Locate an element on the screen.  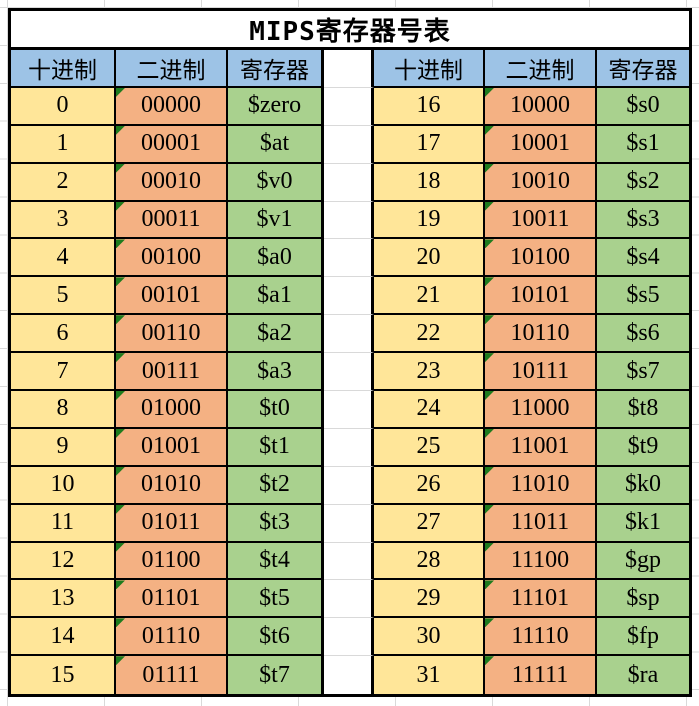
decimal-cell-right: 30 is located at coordinates (429, 637).